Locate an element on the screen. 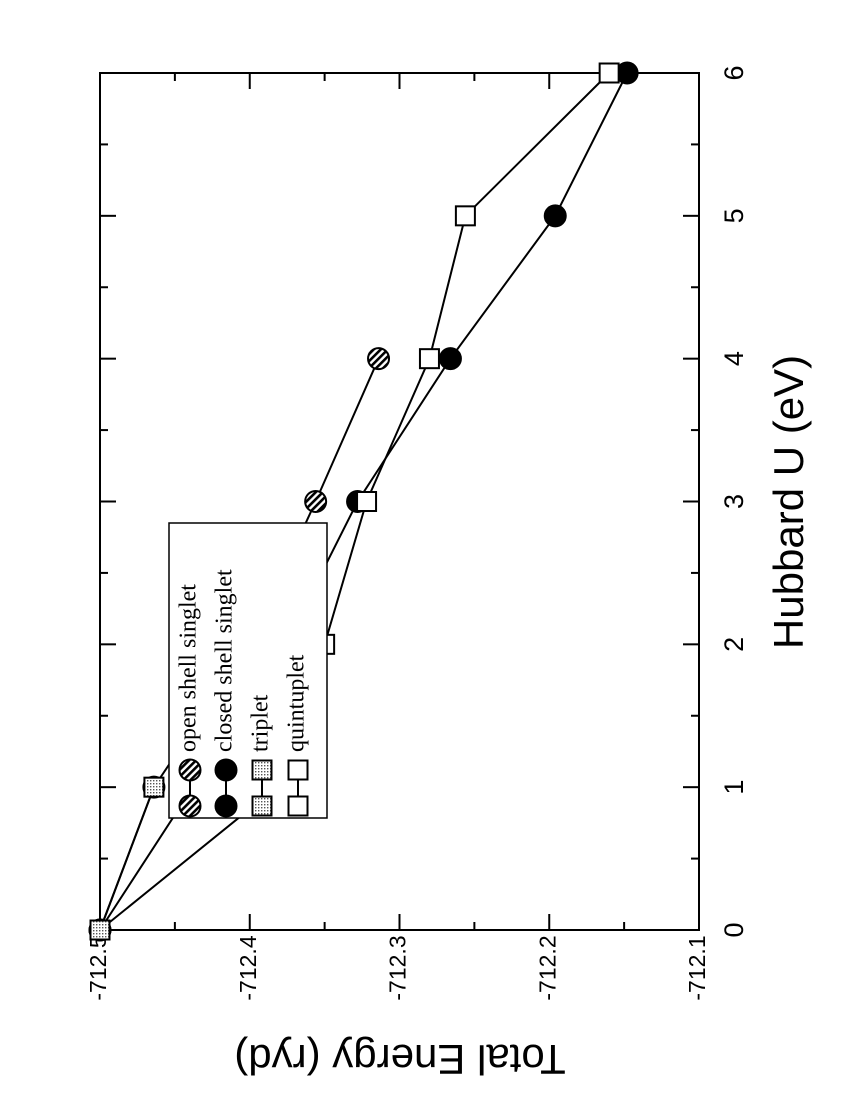 The width and height of the screenshot is (852, 1100). energy-tick-label: -712.3 is located at coordinates (398, 967).